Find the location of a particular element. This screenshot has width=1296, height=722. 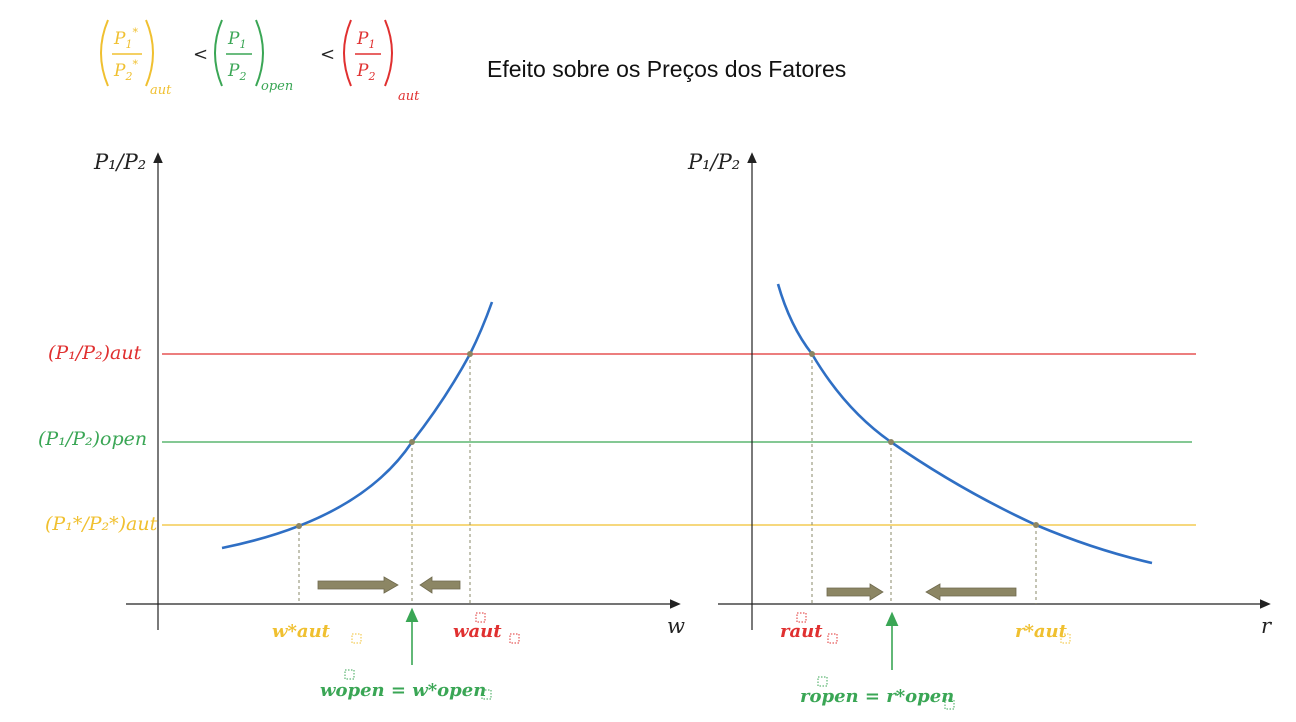

box-r-aut-top is located at coordinates (801, 617).